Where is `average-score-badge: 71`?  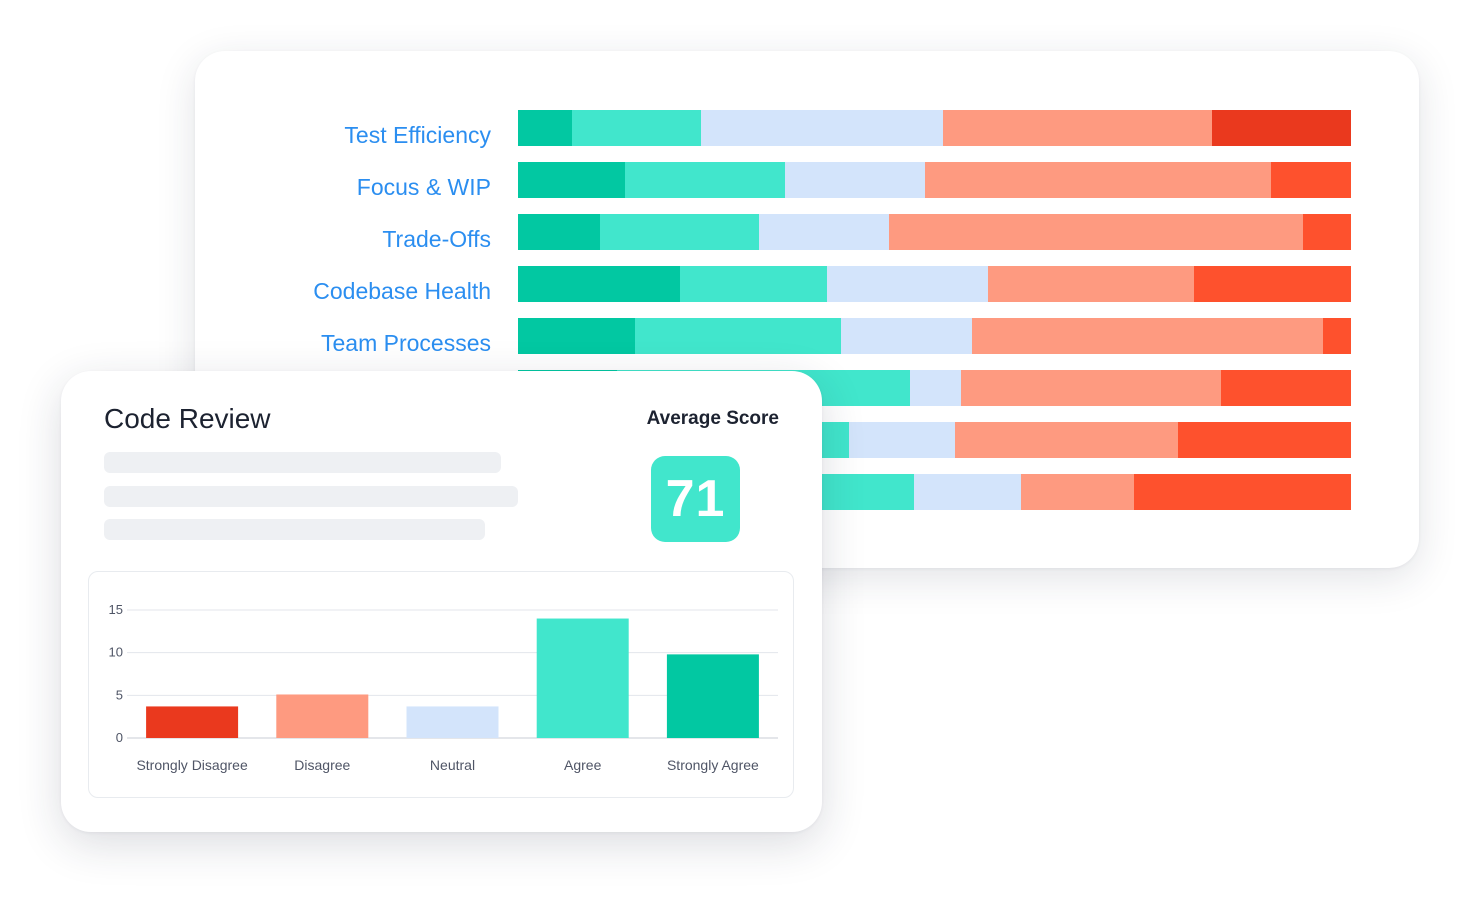 average-score-badge: 71 is located at coordinates (695, 499).